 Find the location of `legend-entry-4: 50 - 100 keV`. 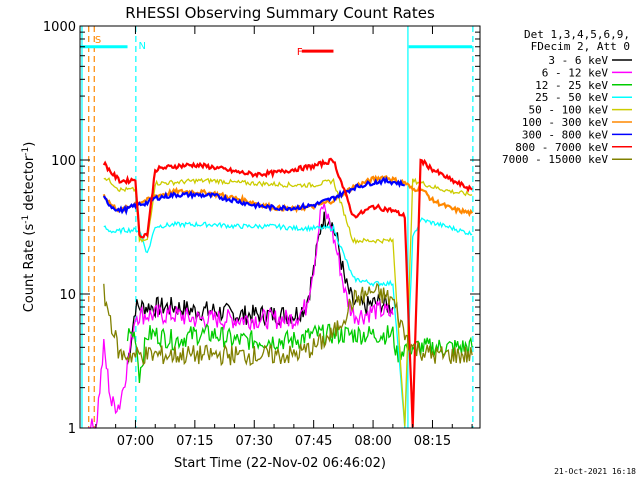

legend-entry-4: 50 - 100 keV is located at coordinates (569, 110).